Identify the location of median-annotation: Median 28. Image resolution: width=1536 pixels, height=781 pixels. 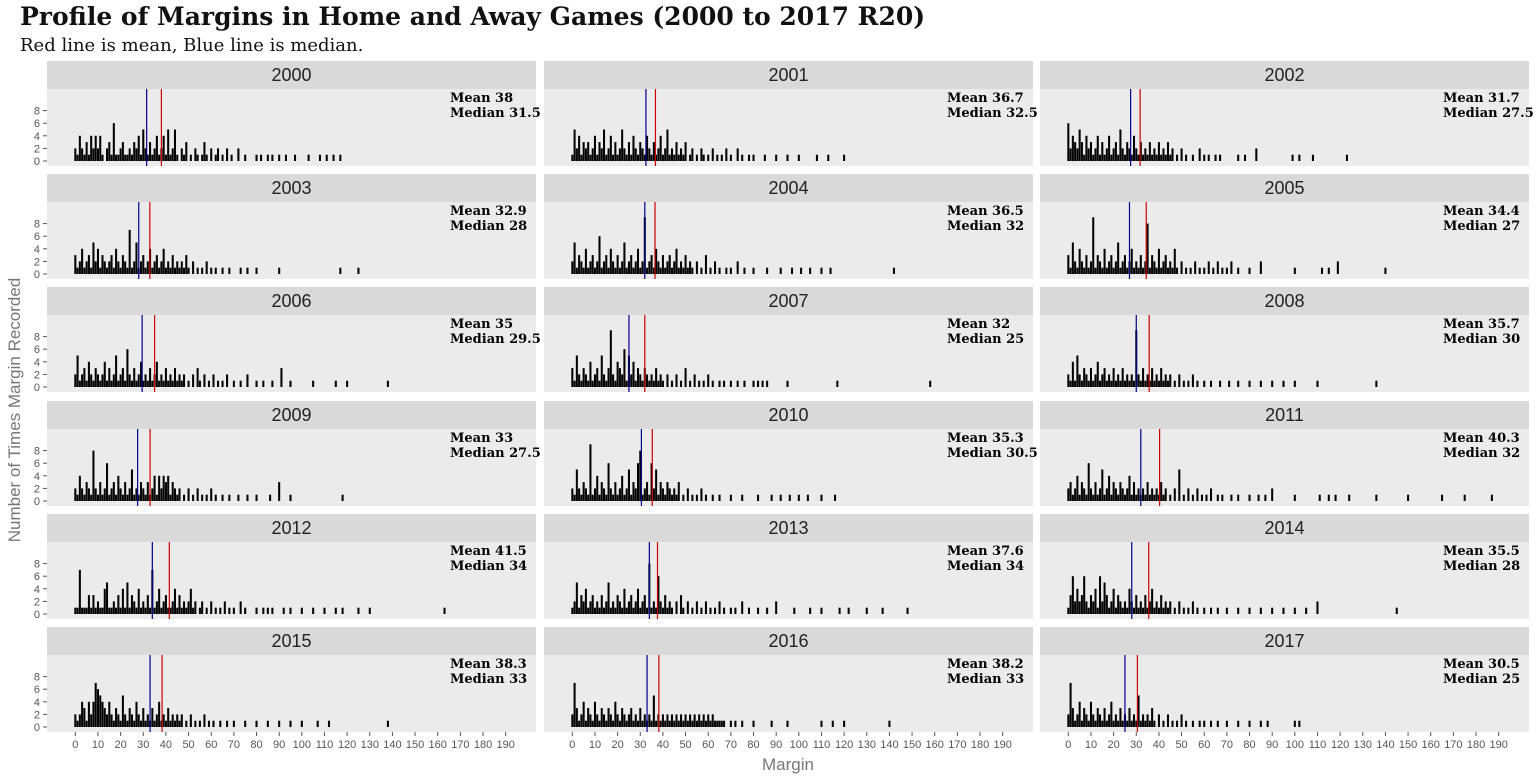
(488, 226).